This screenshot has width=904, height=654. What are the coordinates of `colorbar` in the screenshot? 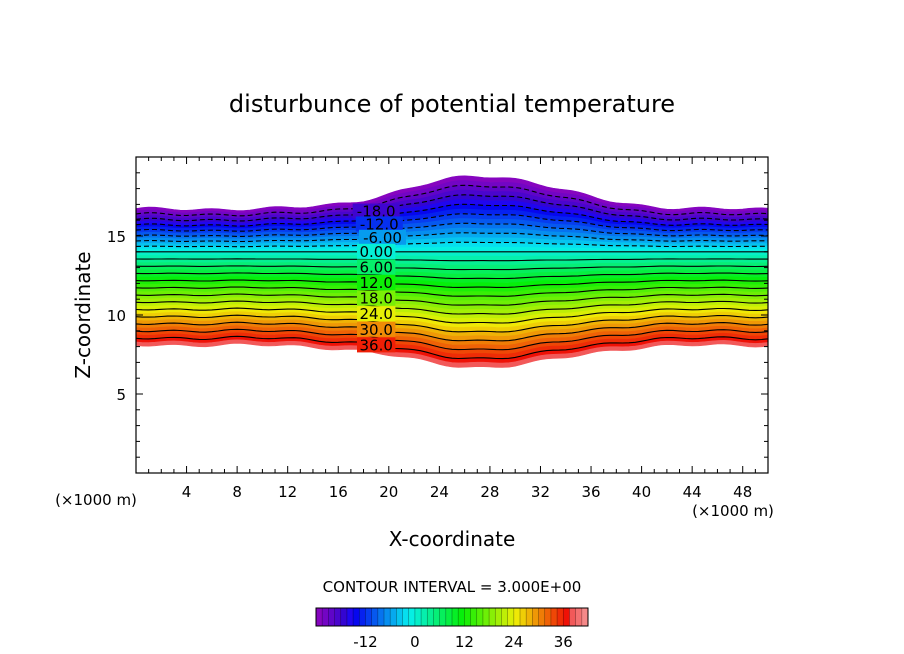 It's located at (452, 617).